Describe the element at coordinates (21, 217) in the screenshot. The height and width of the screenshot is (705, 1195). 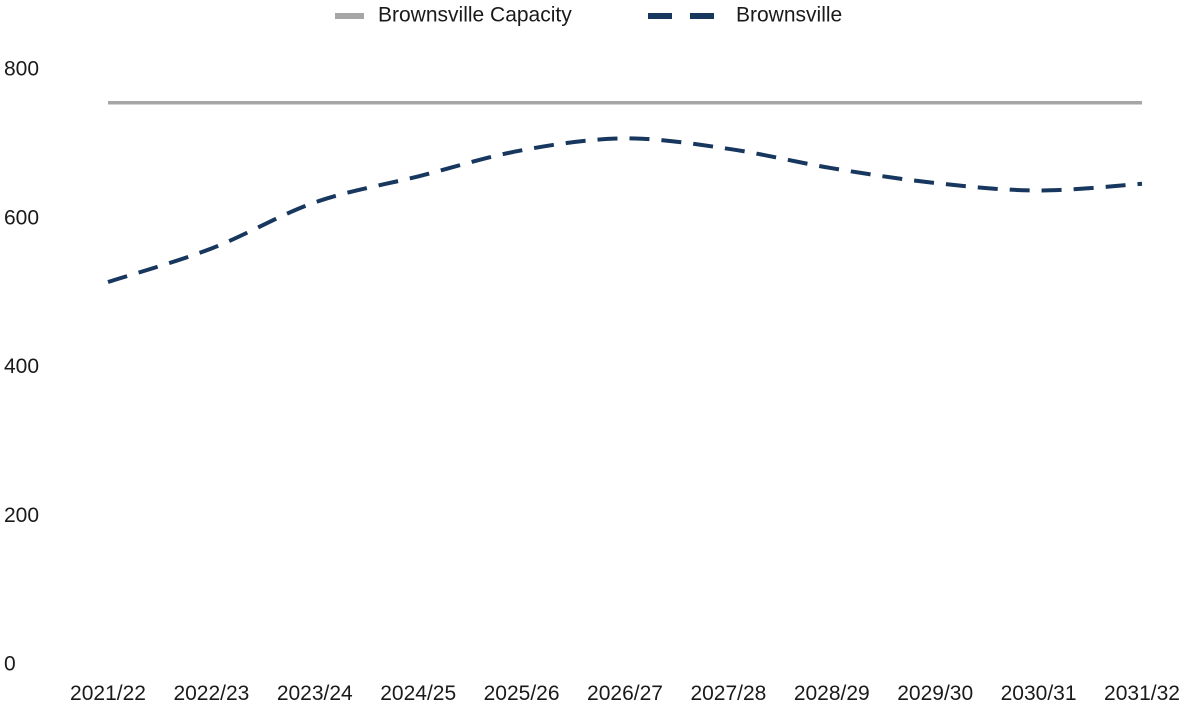
I see `y-tick-label: 600` at that location.